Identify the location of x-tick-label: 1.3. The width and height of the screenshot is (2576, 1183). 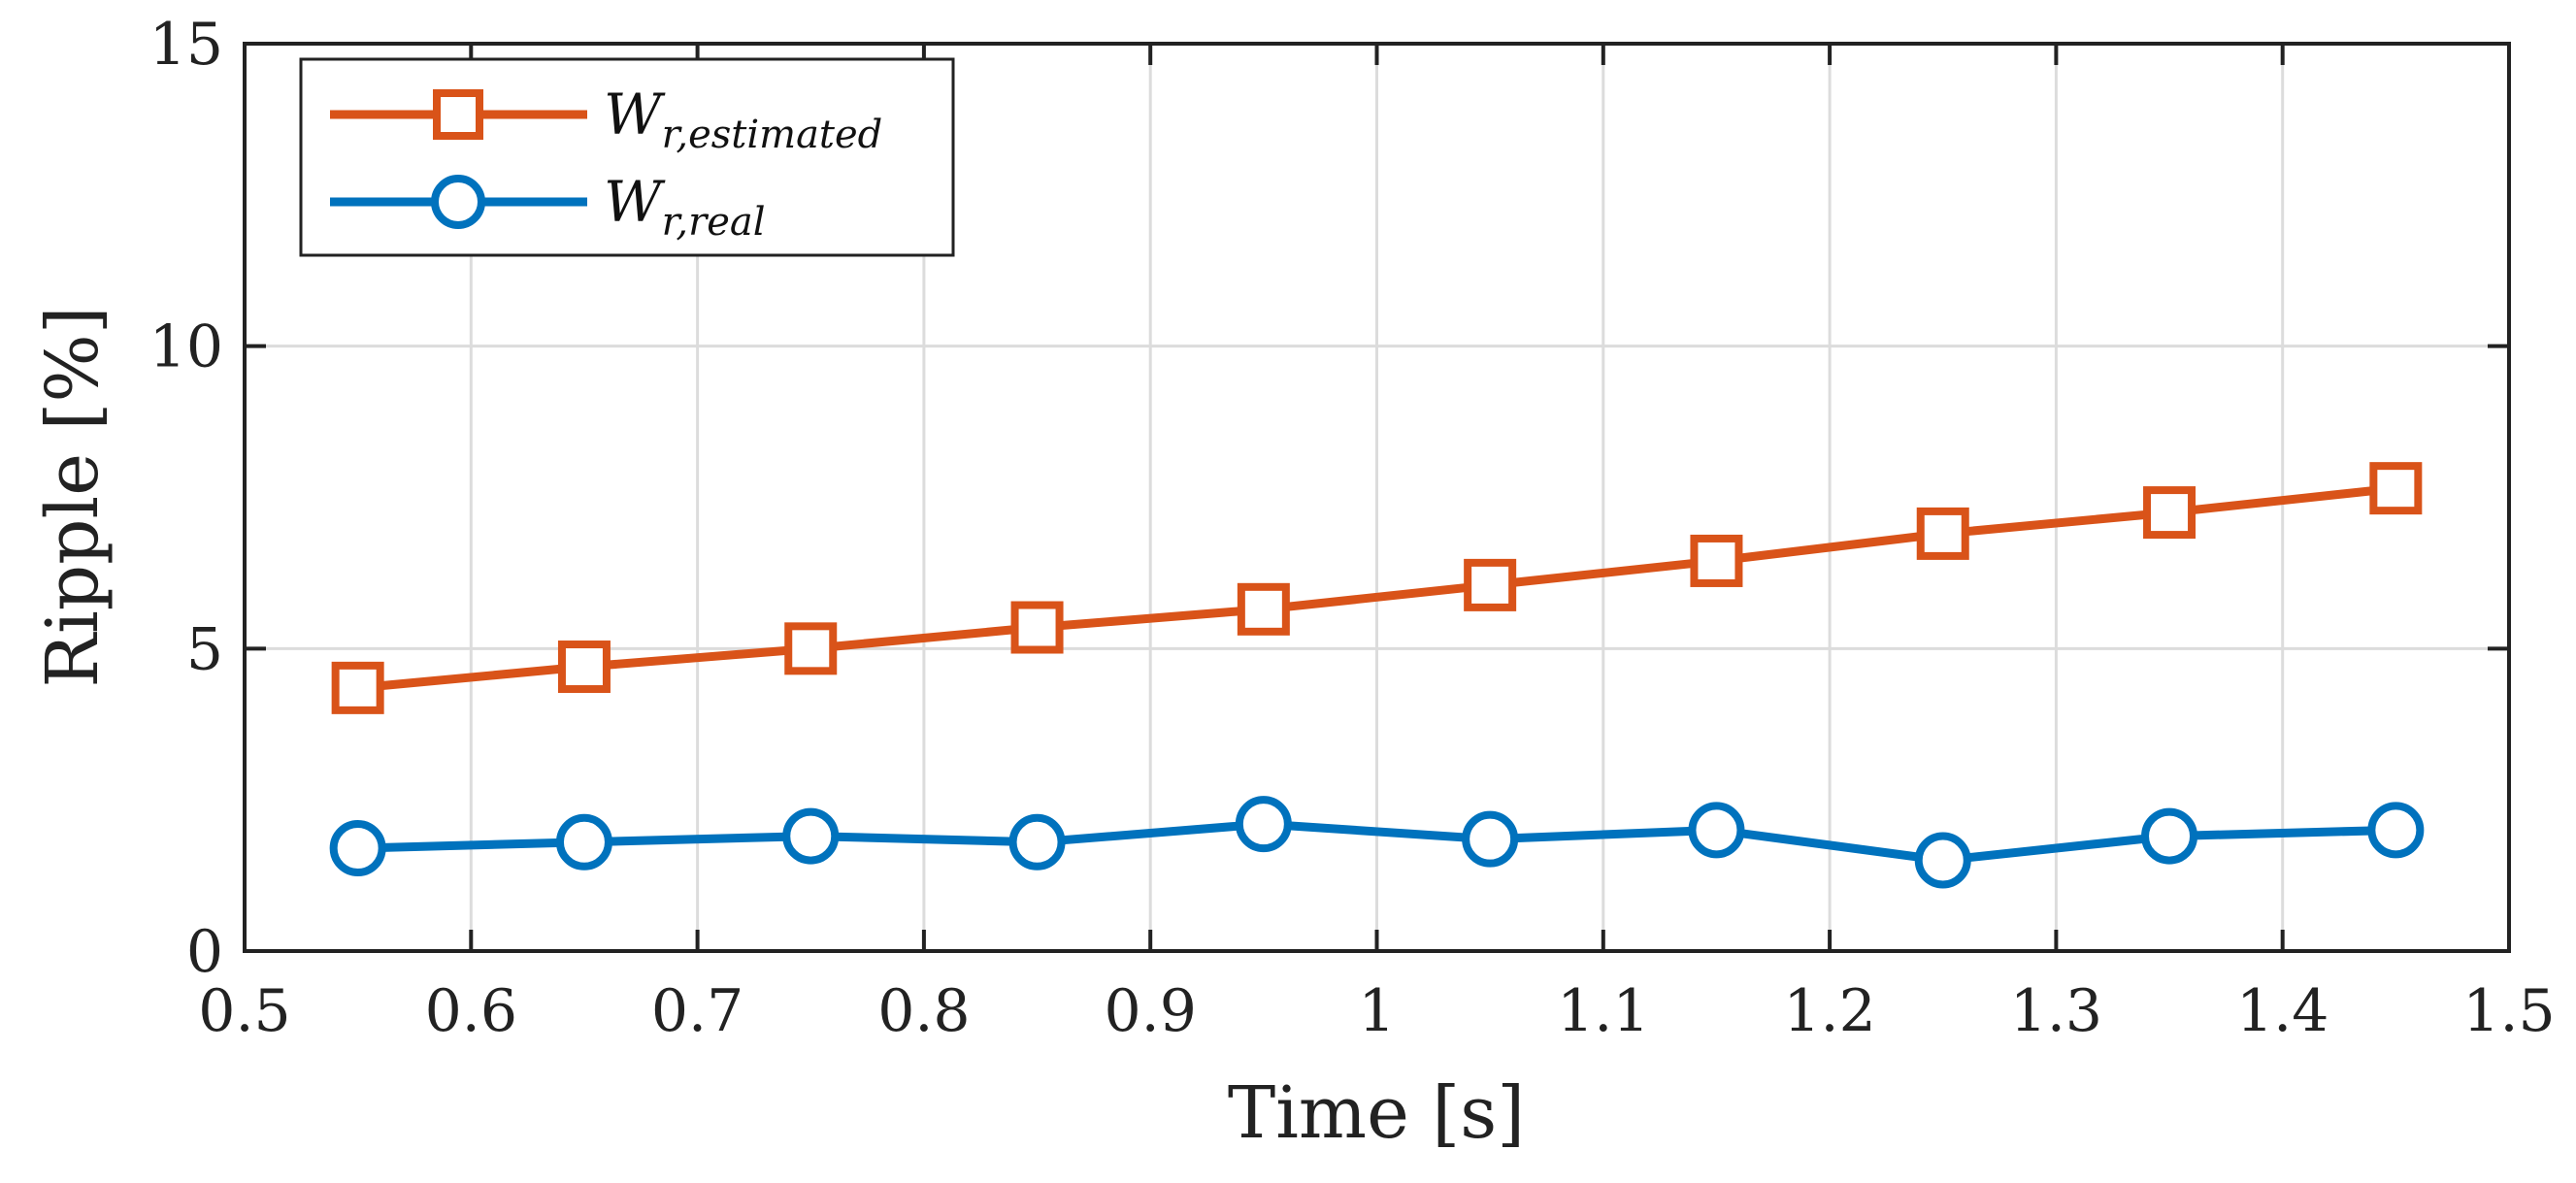
(2056, 1011).